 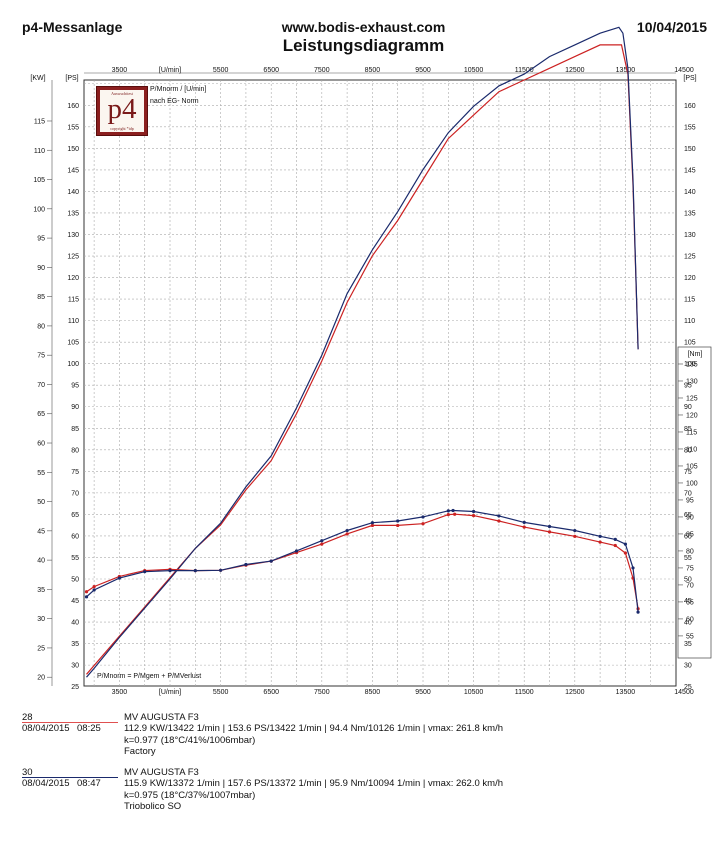 I want to click on ps-tick-right: 35, so click(x=688, y=644).